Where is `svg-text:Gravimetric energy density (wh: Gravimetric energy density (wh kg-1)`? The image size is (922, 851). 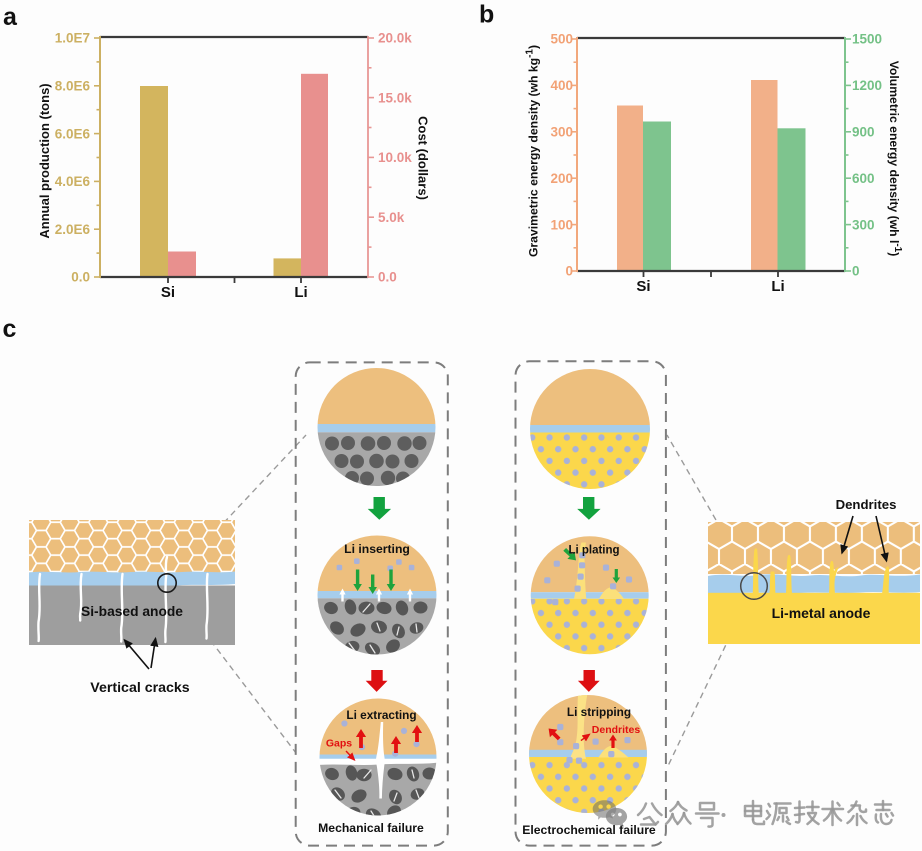 svg-text:Gravimetric energy density (wh: Gravimetric energy density (wh kg-1) is located at coordinates (533, 151).